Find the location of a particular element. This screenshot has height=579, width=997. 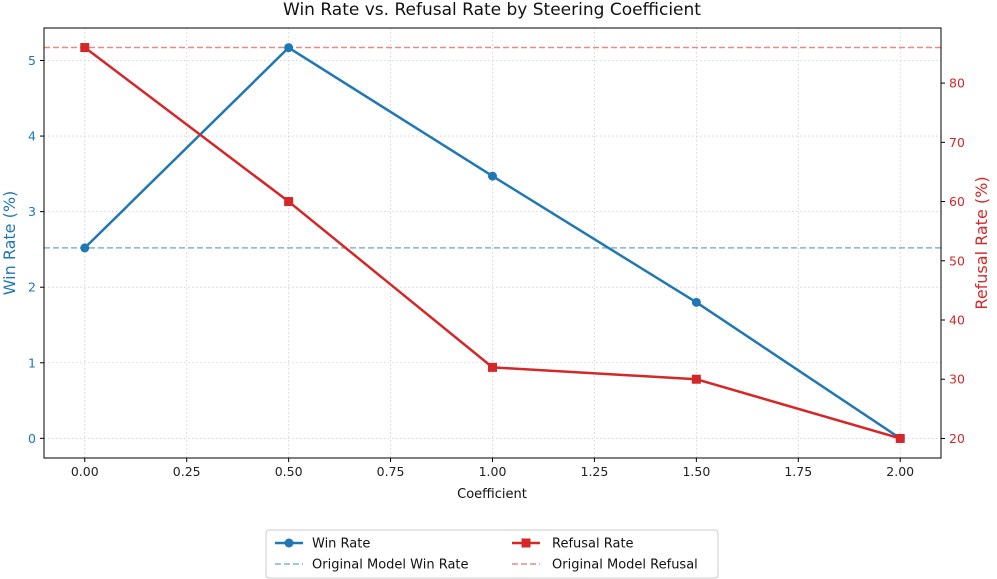

x-tick-label: 0.00 is located at coordinates (85, 471).